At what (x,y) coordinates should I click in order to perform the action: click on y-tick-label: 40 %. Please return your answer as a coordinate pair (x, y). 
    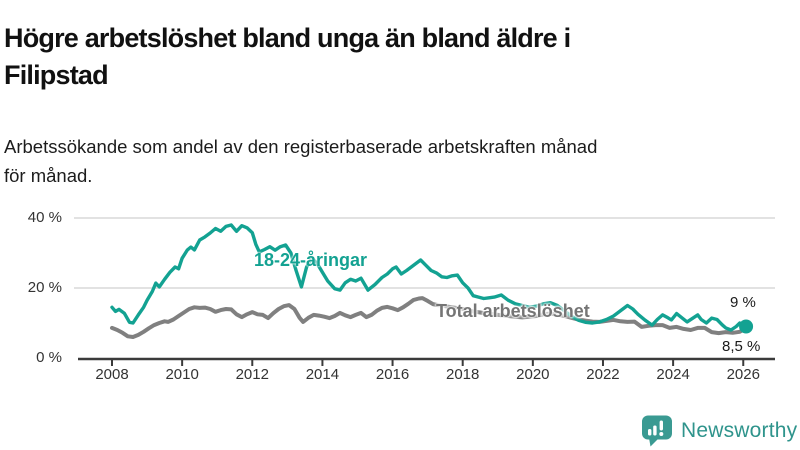
    Looking at the image, I should click on (44, 217).